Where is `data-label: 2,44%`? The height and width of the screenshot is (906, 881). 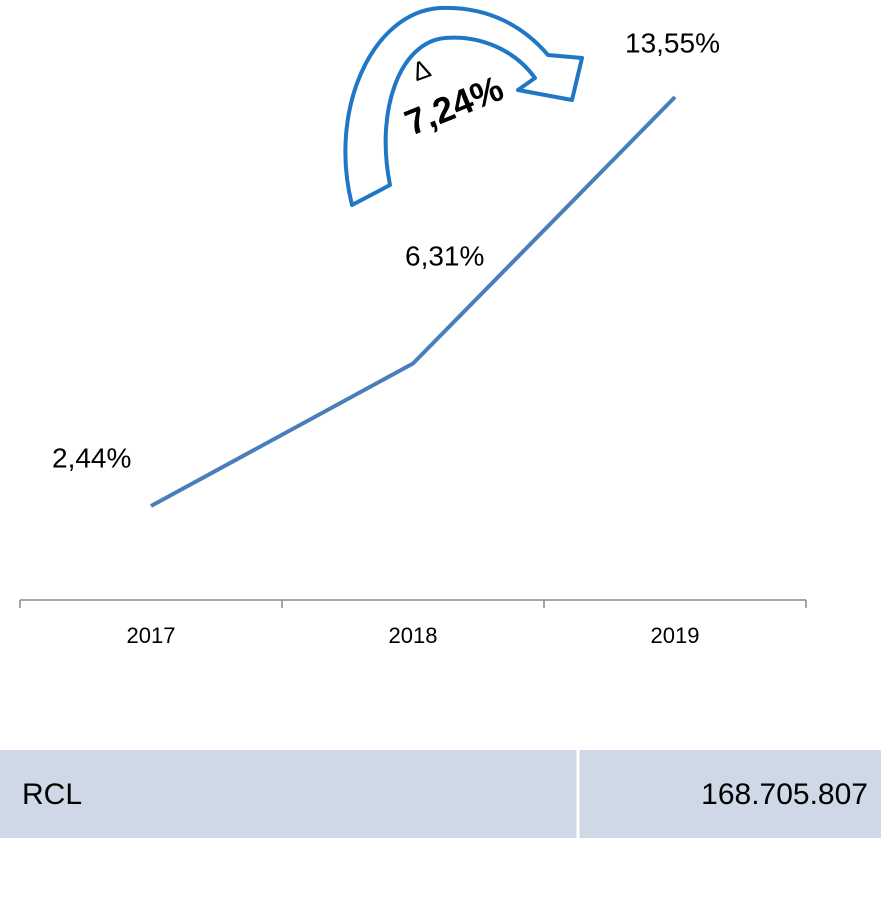 data-label: 2,44% is located at coordinates (91, 457).